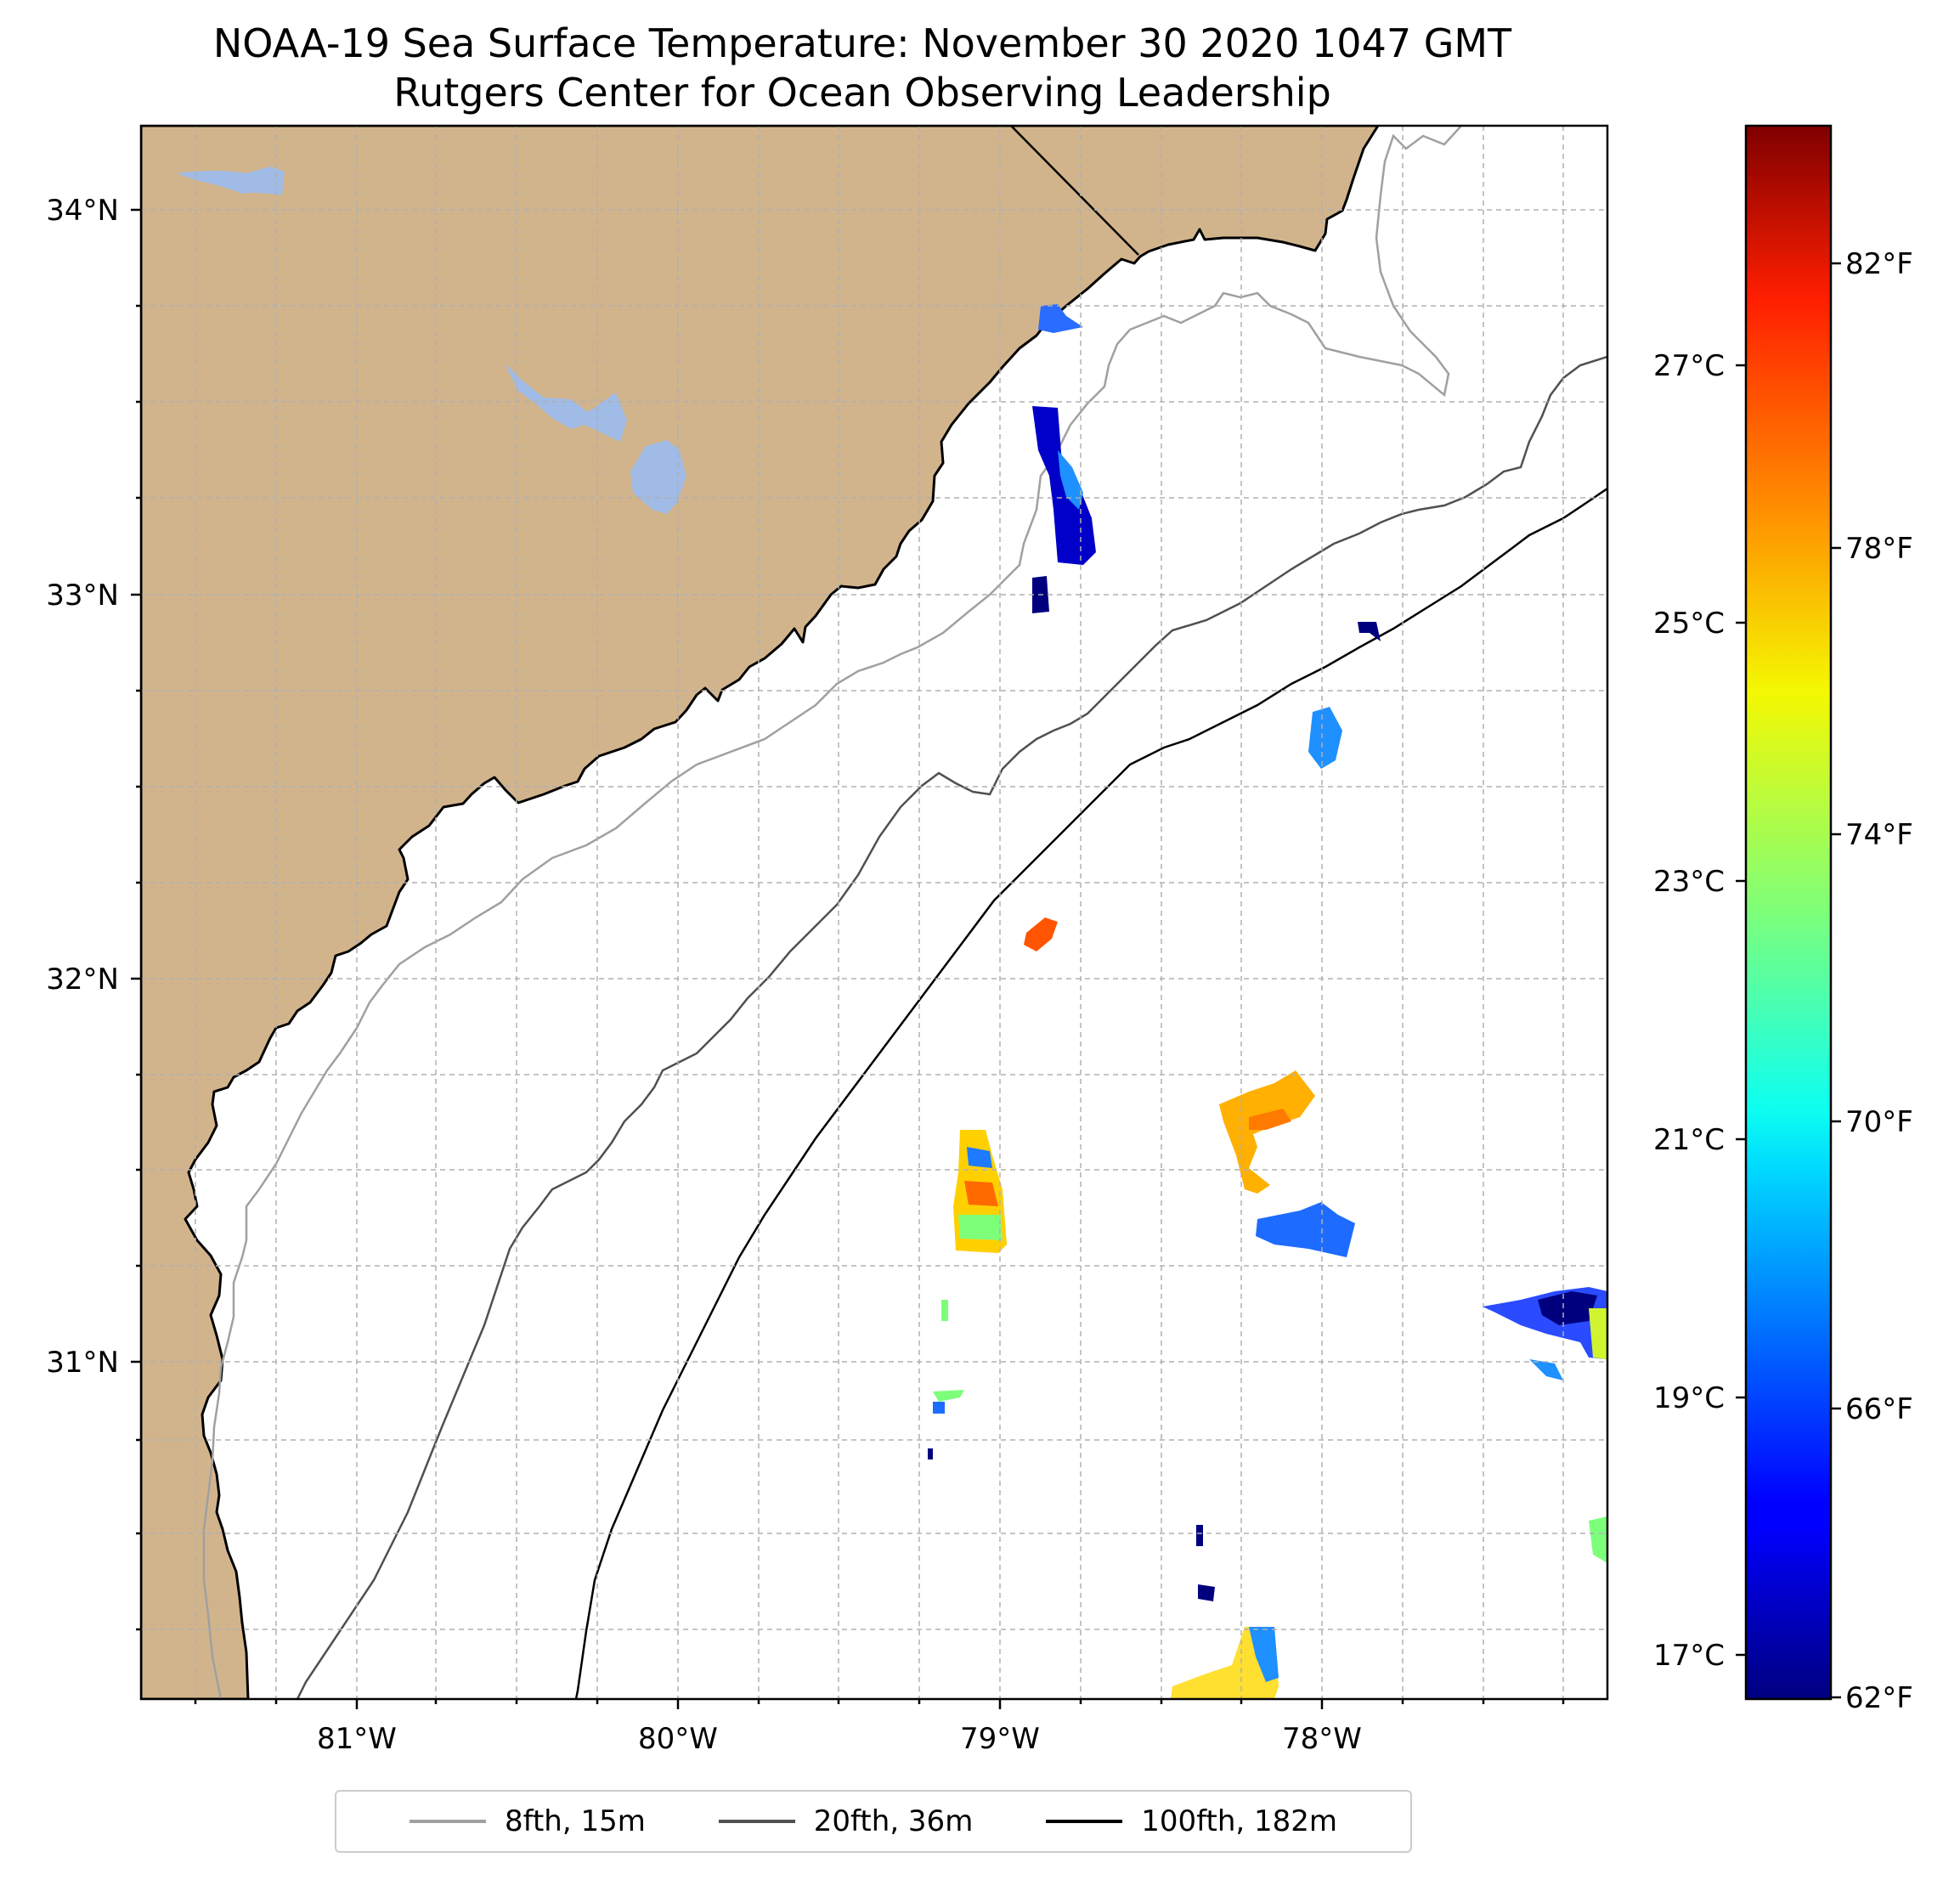 The width and height of the screenshot is (1960, 1880). What do you see at coordinates (1879, 1698) in the screenshot?
I see `colorbar-f-label: 62°F` at bounding box center [1879, 1698].